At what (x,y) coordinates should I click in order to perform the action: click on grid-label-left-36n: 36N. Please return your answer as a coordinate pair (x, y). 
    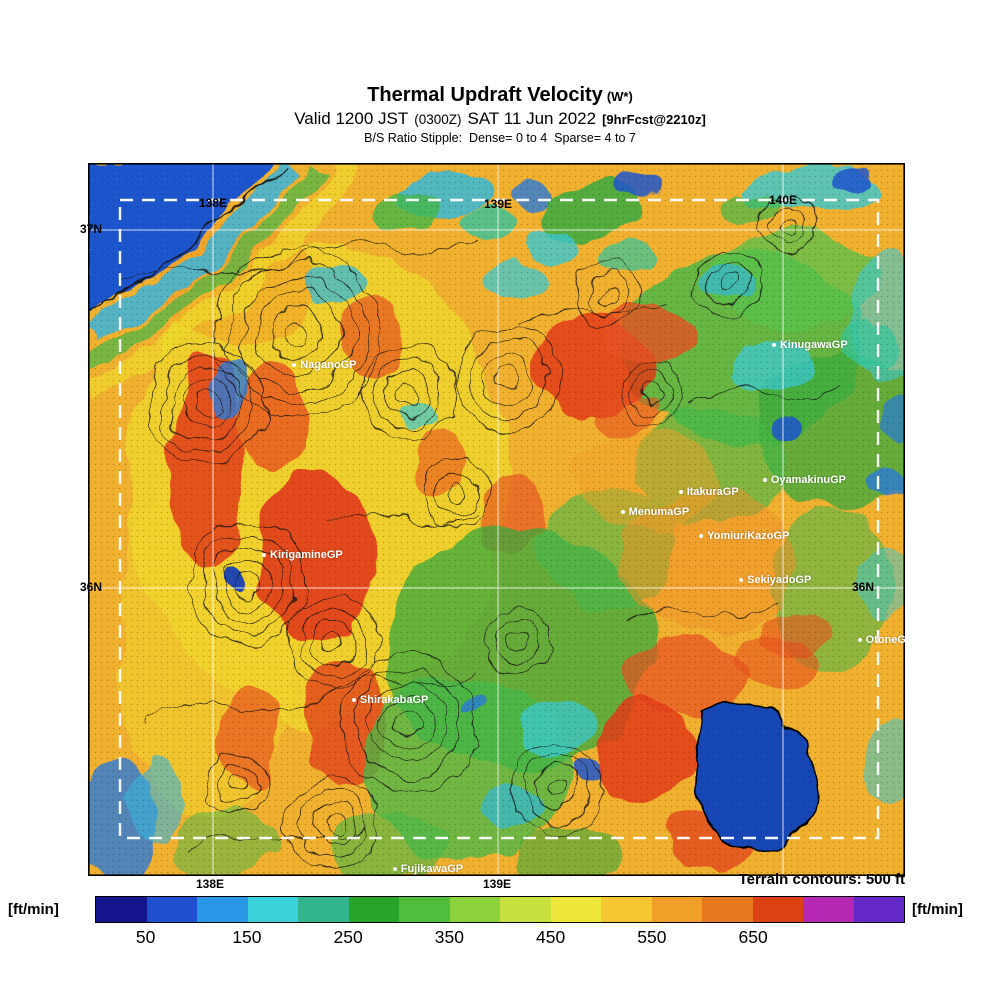
    Looking at the image, I should click on (90, 587).